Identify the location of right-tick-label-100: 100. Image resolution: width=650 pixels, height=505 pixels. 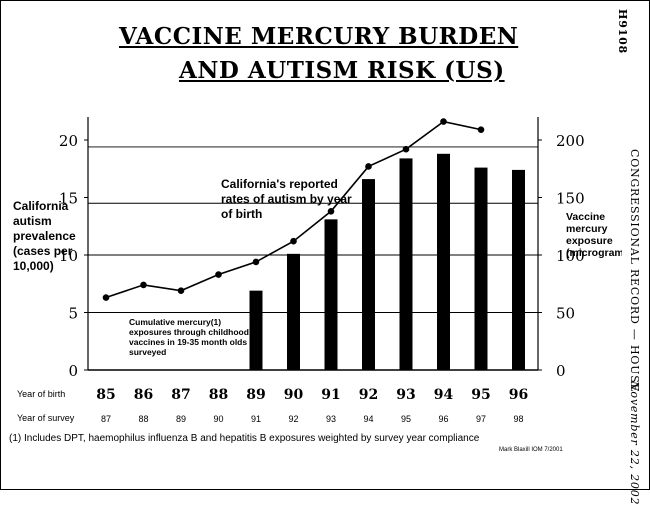
(570, 256).